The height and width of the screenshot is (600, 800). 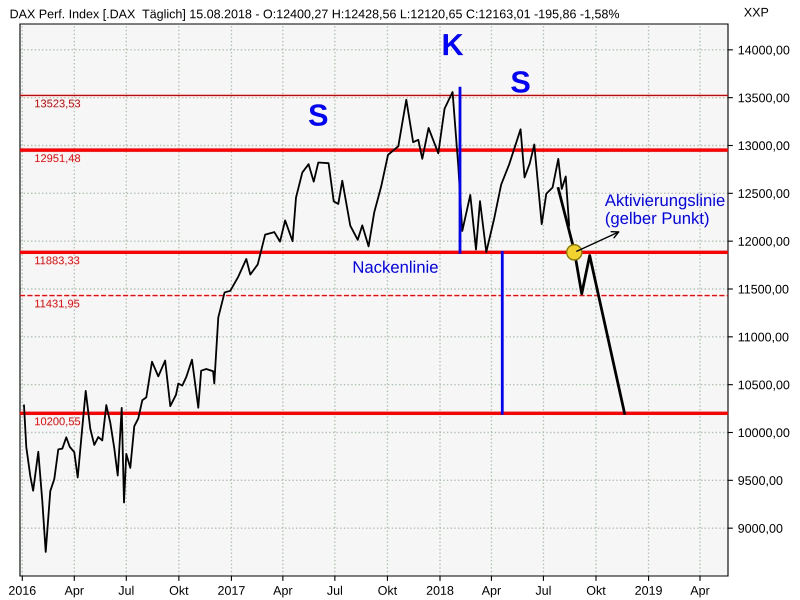 What do you see at coordinates (763, 290) in the screenshot?
I see `y-tick-label: 11500,00` at bounding box center [763, 290].